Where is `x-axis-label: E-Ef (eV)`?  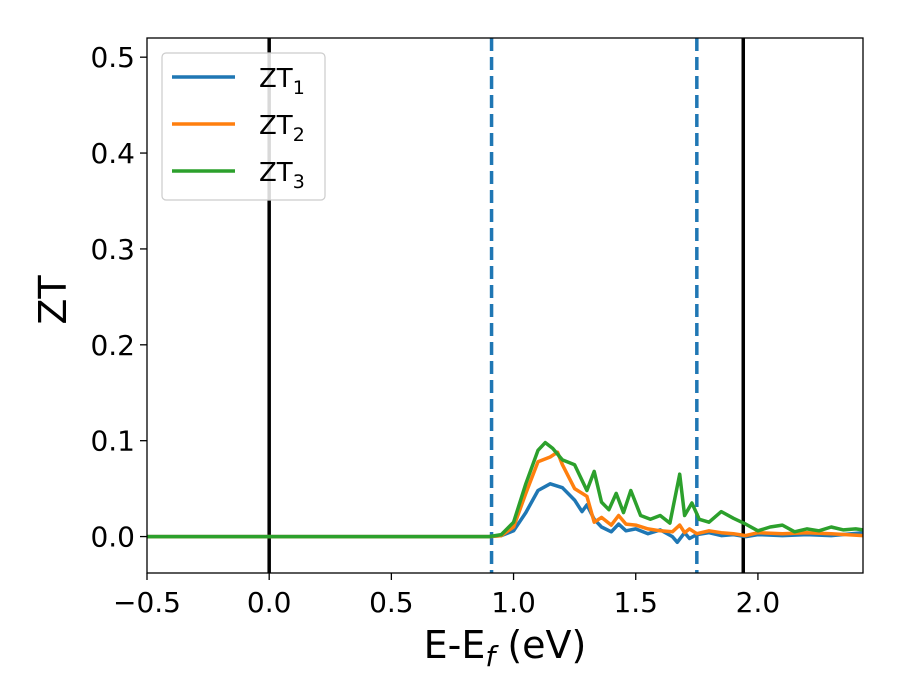 x-axis-label: E-Ef (eV) is located at coordinates (505, 648).